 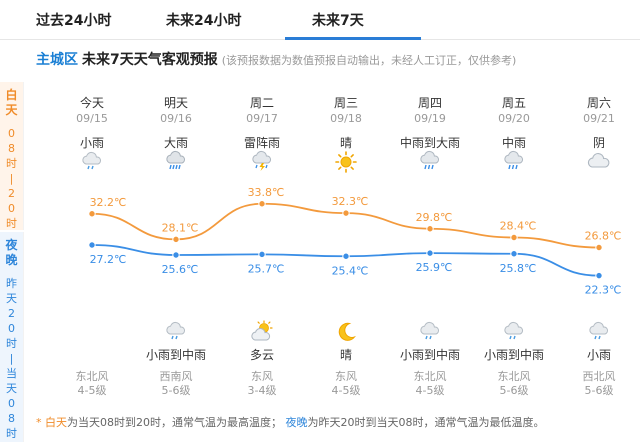 I want to click on active-tab-indicator, so click(x=353, y=38).